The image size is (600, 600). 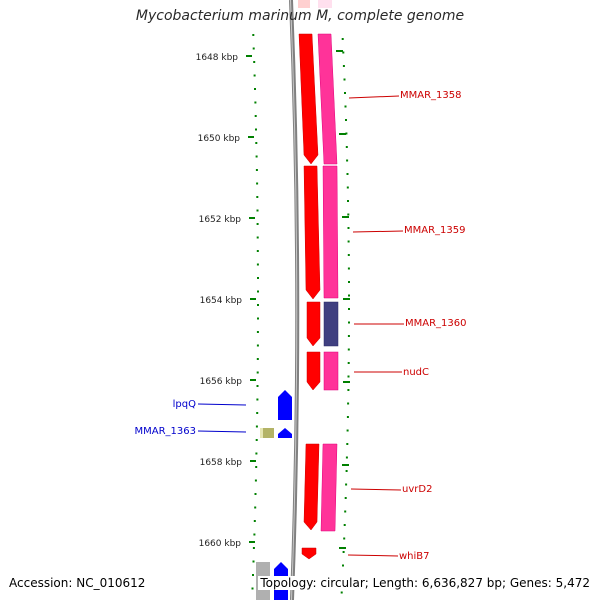 I want to click on scale-label: 1654 kbp, so click(x=221, y=301).